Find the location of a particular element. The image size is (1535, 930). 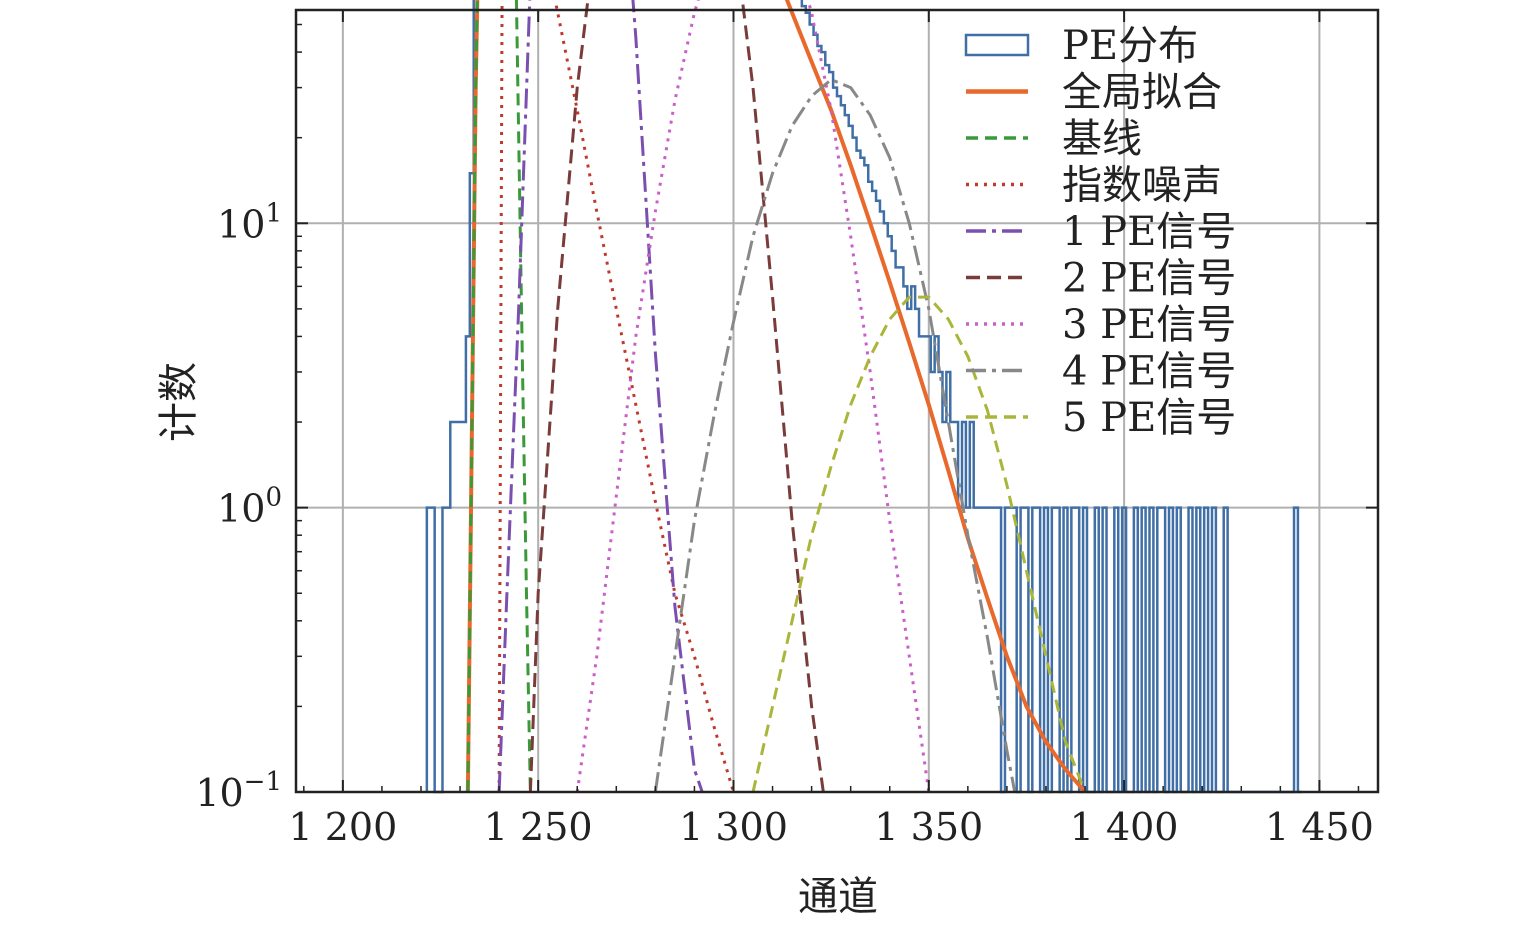

y-axis-label: 计数 is located at coordinates (179, 402).